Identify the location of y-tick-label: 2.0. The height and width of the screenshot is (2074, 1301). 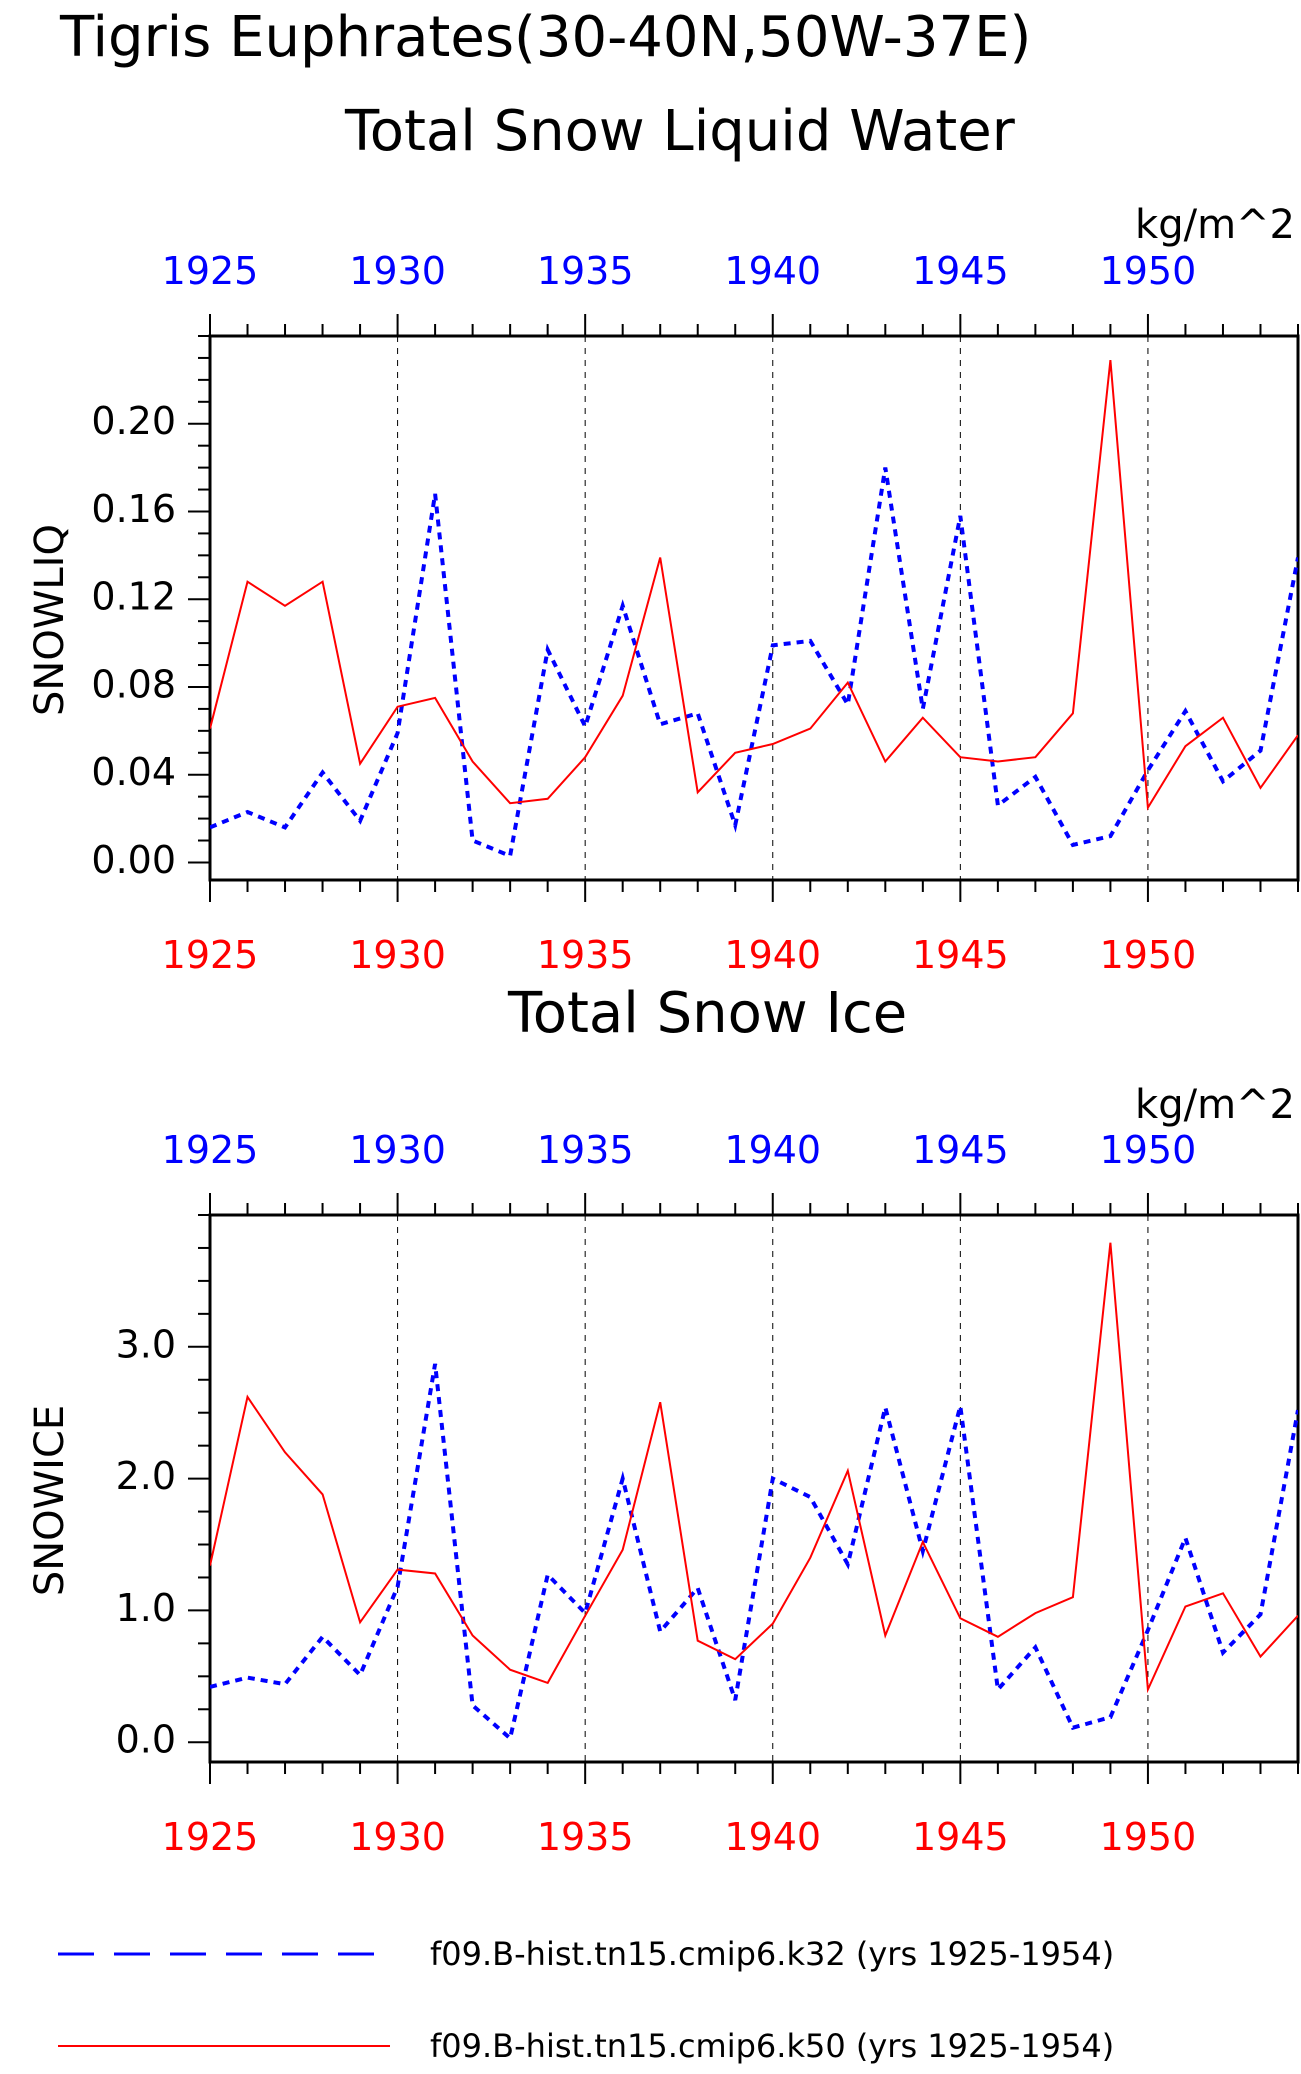
(146, 1476).